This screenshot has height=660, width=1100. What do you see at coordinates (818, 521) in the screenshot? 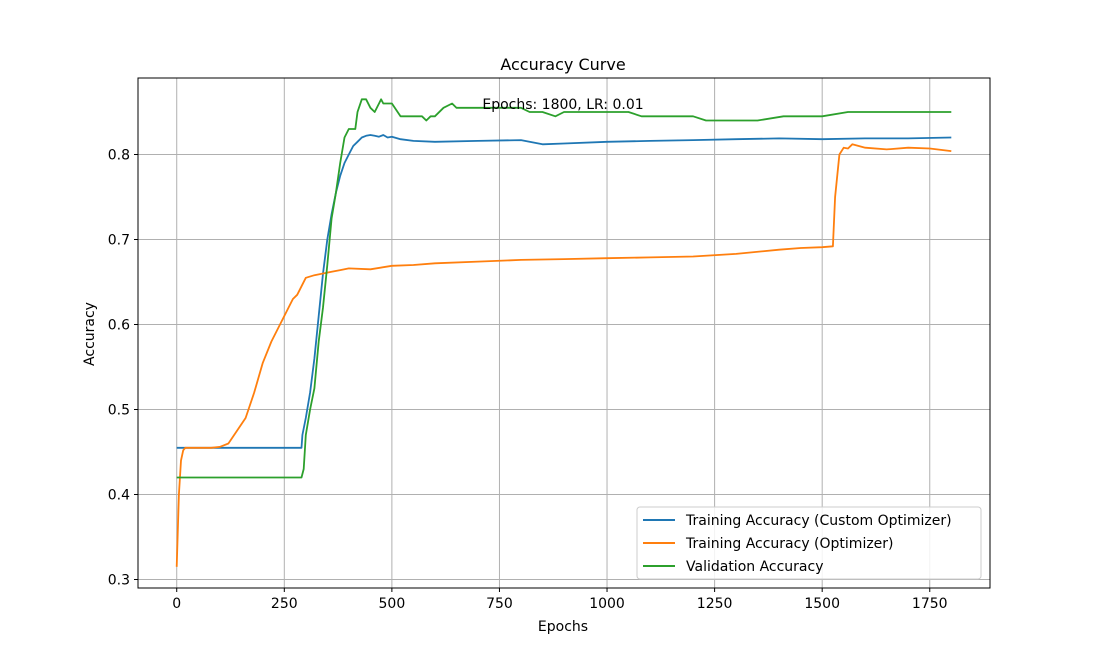
I see `legend-label: Training Accuracy (Custom Optimizer)` at bounding box center [818, 521].